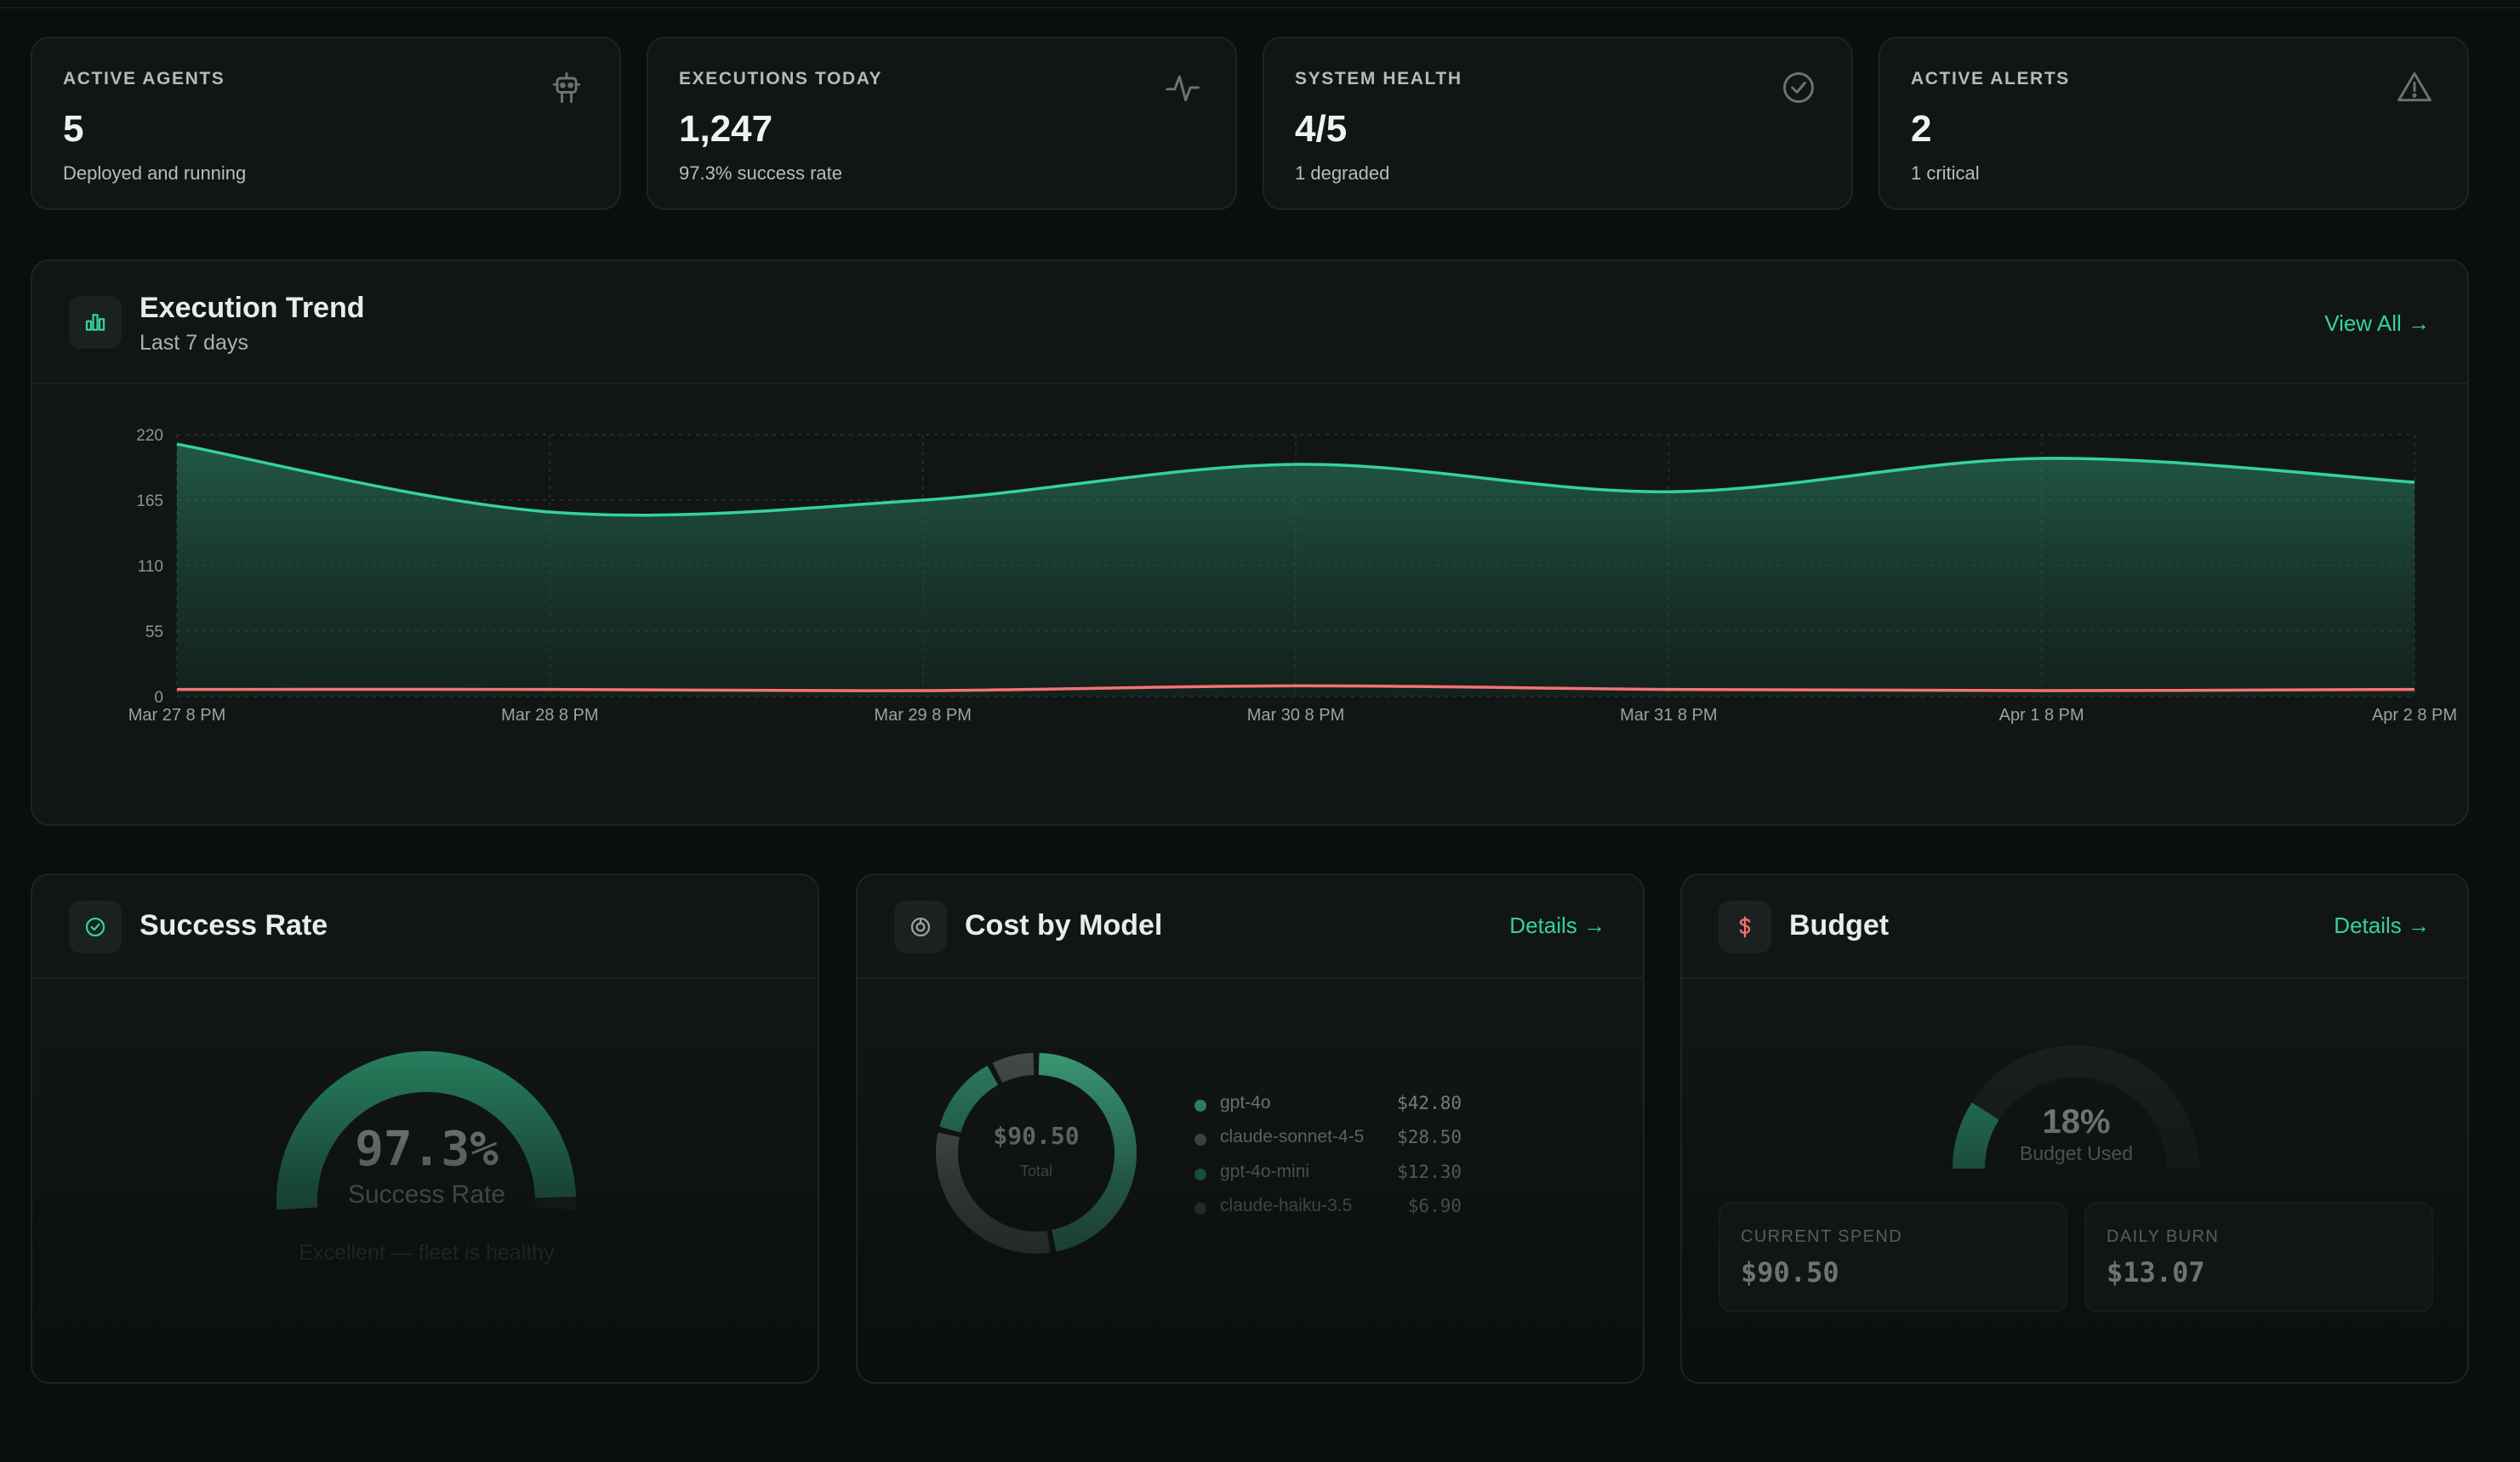 The image size is (2520, 1462). What do you see at coordinates (1322, 129) in the screenshot?
I see `stat-value: 4/5` at bounding box center [1322, 129].